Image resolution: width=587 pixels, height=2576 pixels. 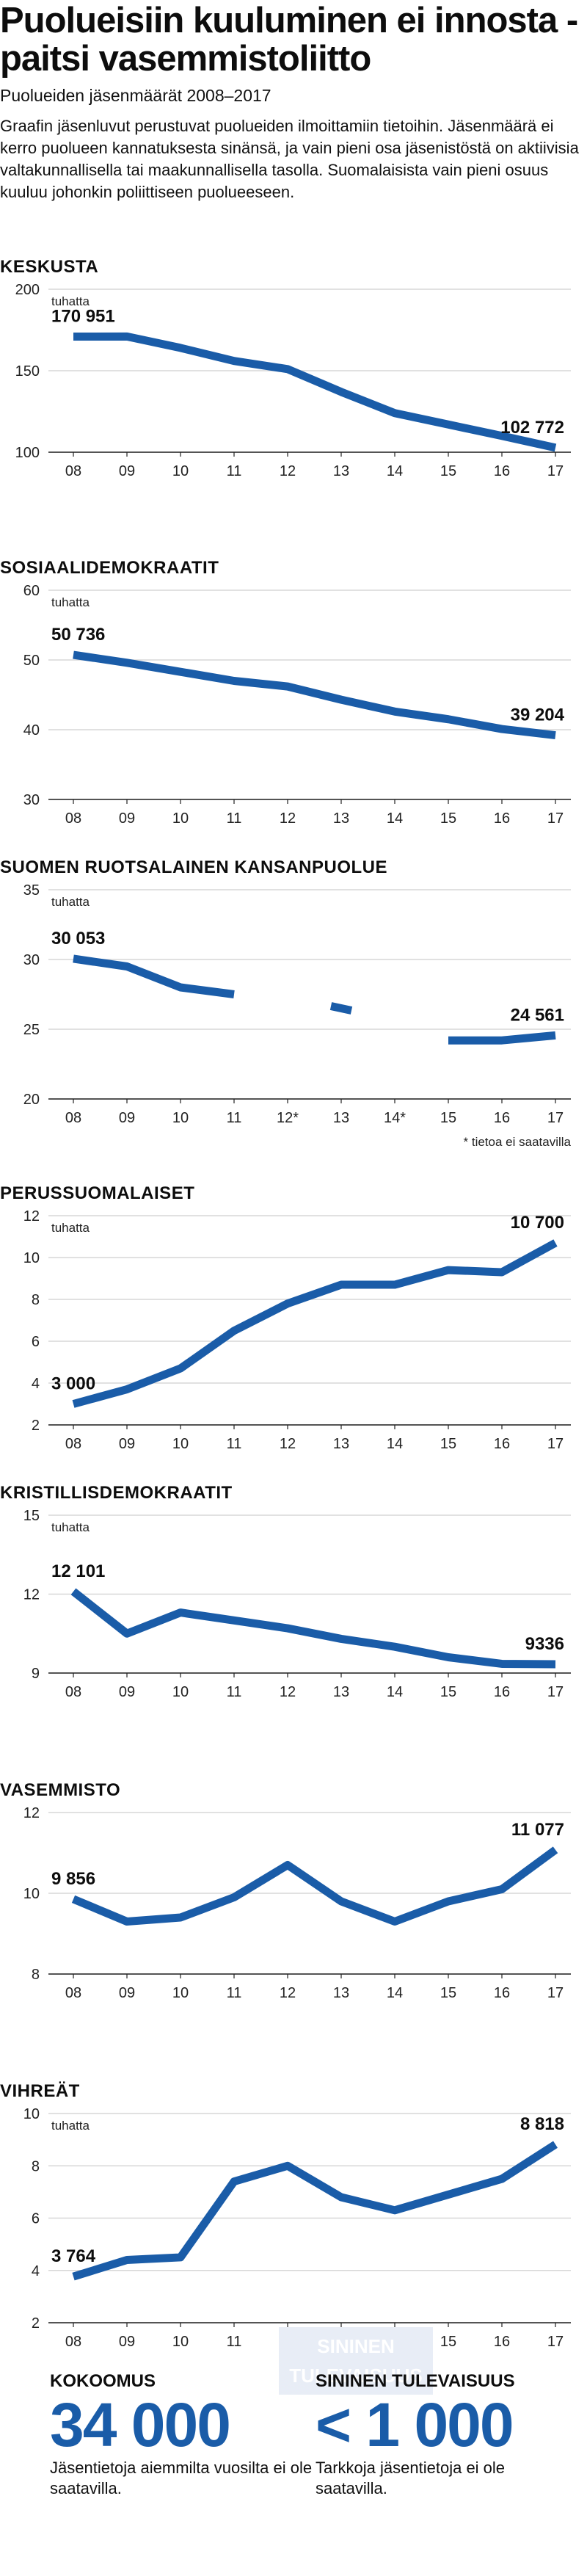 What do you see at coordinates (31, 731) in the screenshot?
I see `y-tick-label: 40` at bounding box center [31, 731].